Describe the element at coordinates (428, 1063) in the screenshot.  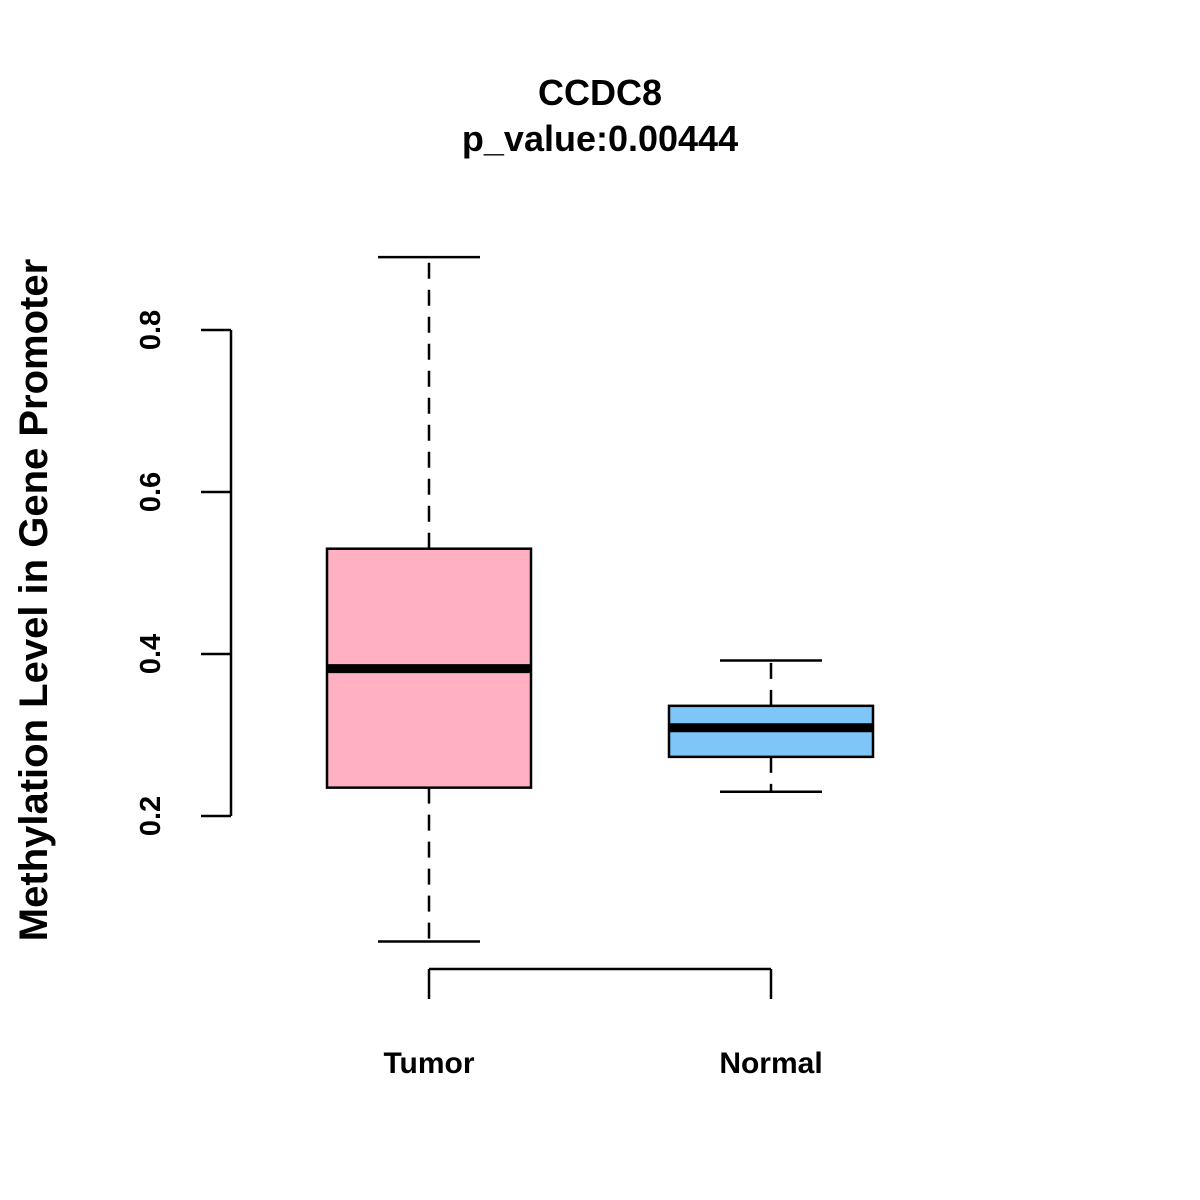
I see `x-tick-label: Tumor` at that location.